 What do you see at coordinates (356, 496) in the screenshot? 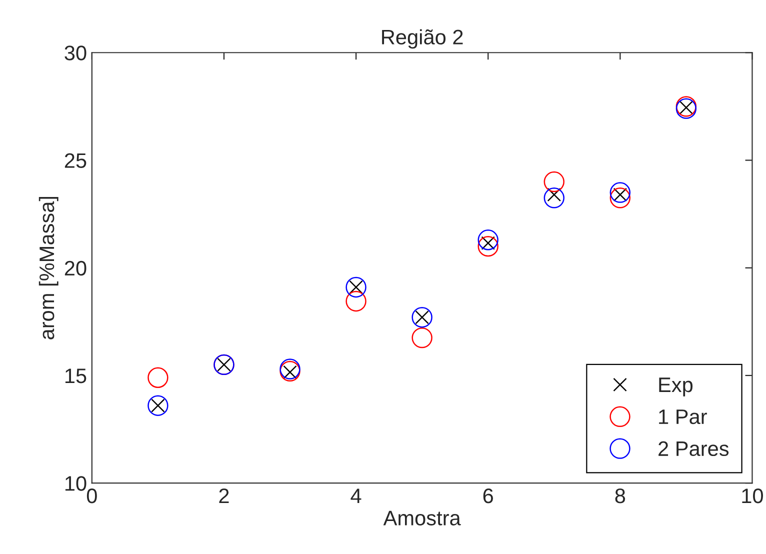
I see `x-tick-label: 4` at bounding box center [356, 496].